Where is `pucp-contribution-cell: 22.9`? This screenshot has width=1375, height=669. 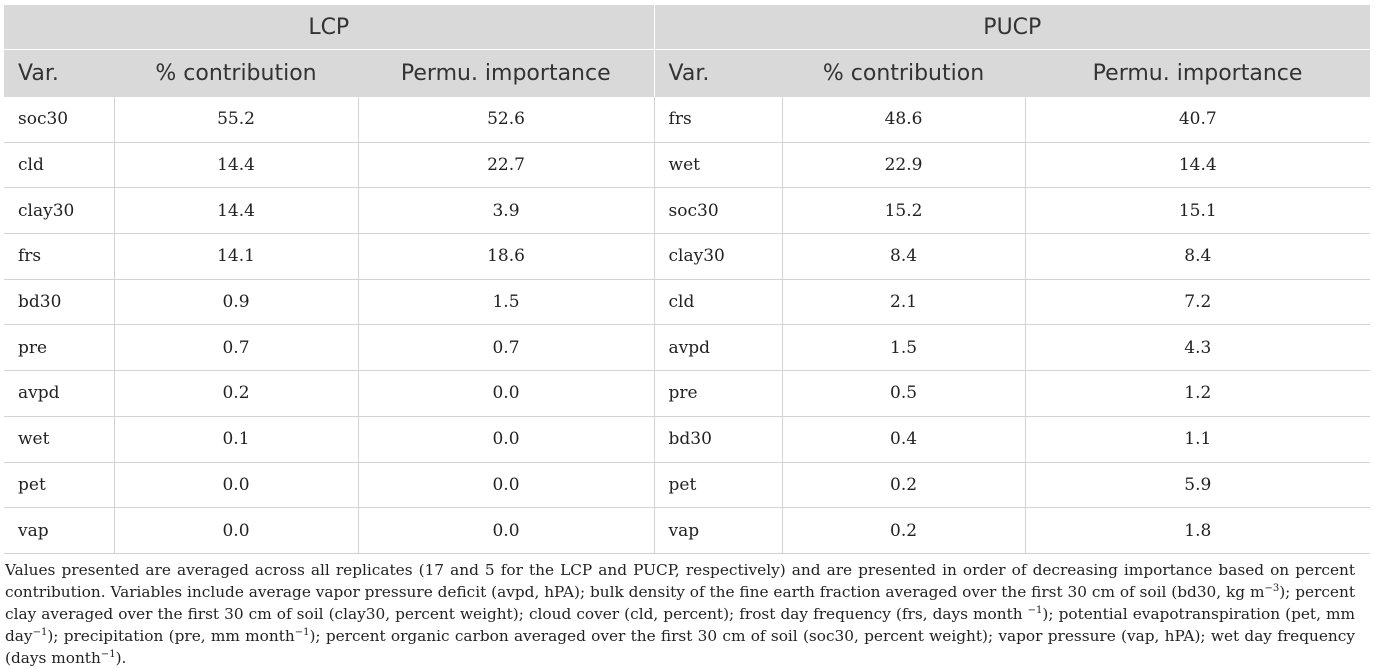
pucp-contribution-cell: 22.9 is located at coordinates (904, 165).